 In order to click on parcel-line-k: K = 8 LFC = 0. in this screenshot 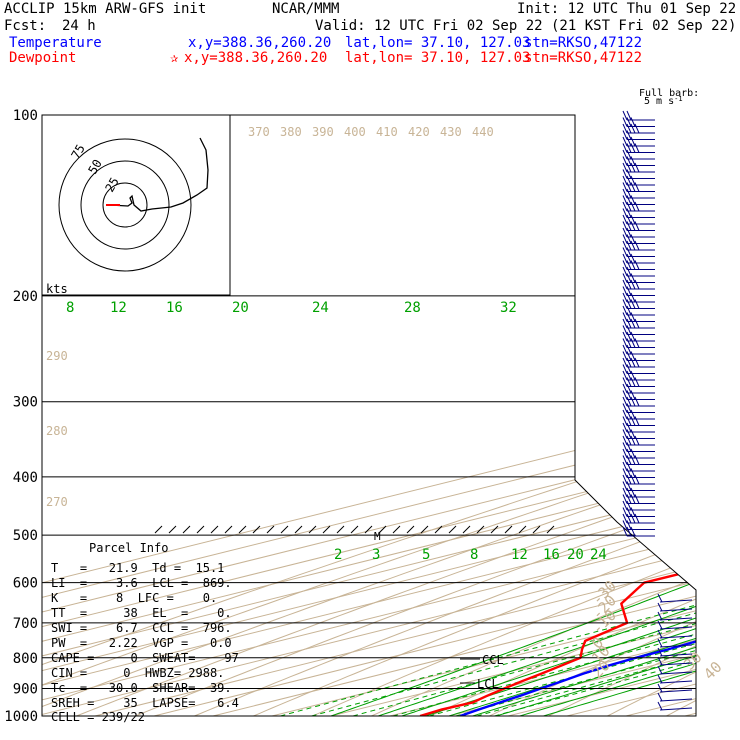, I will do `click(134, 598)`.